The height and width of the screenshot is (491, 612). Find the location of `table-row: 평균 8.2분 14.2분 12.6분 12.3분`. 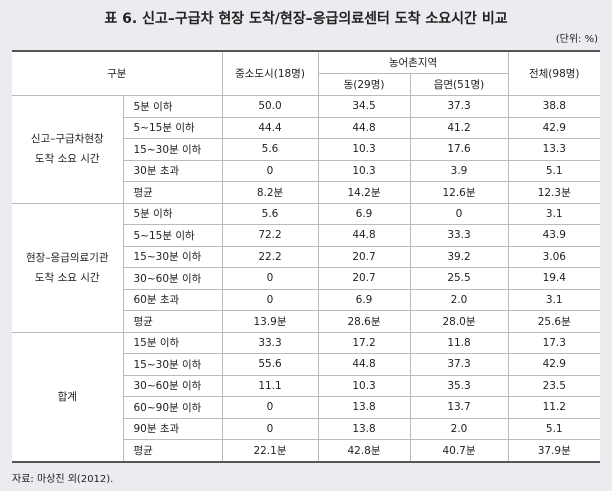

table-row: 평균 8.2분 14.2분 12.6분 12.3분 is located at coordinates (306, 192).